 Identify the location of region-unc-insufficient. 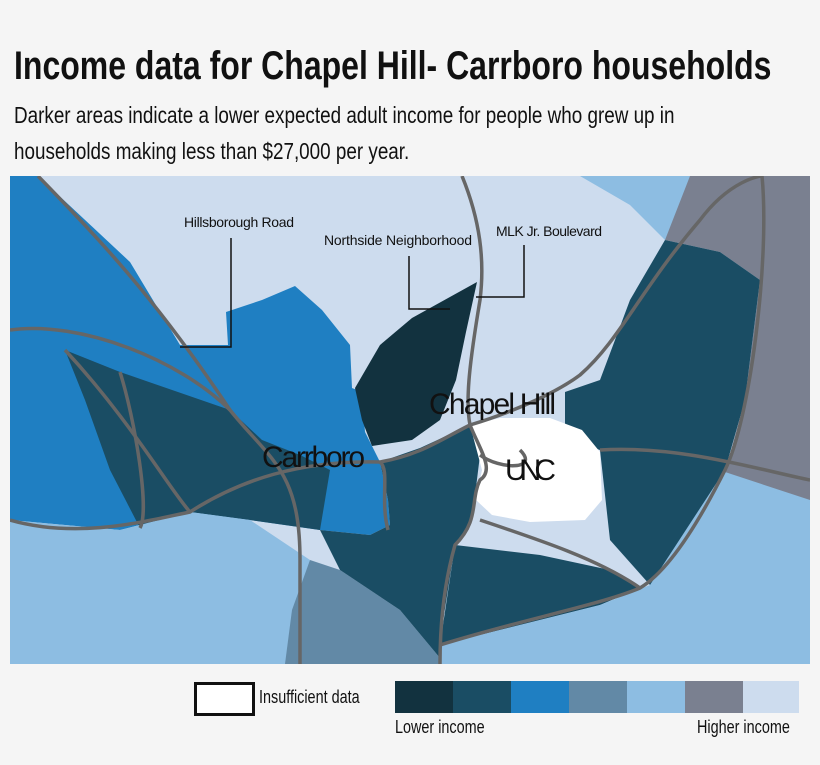
(536, 470).